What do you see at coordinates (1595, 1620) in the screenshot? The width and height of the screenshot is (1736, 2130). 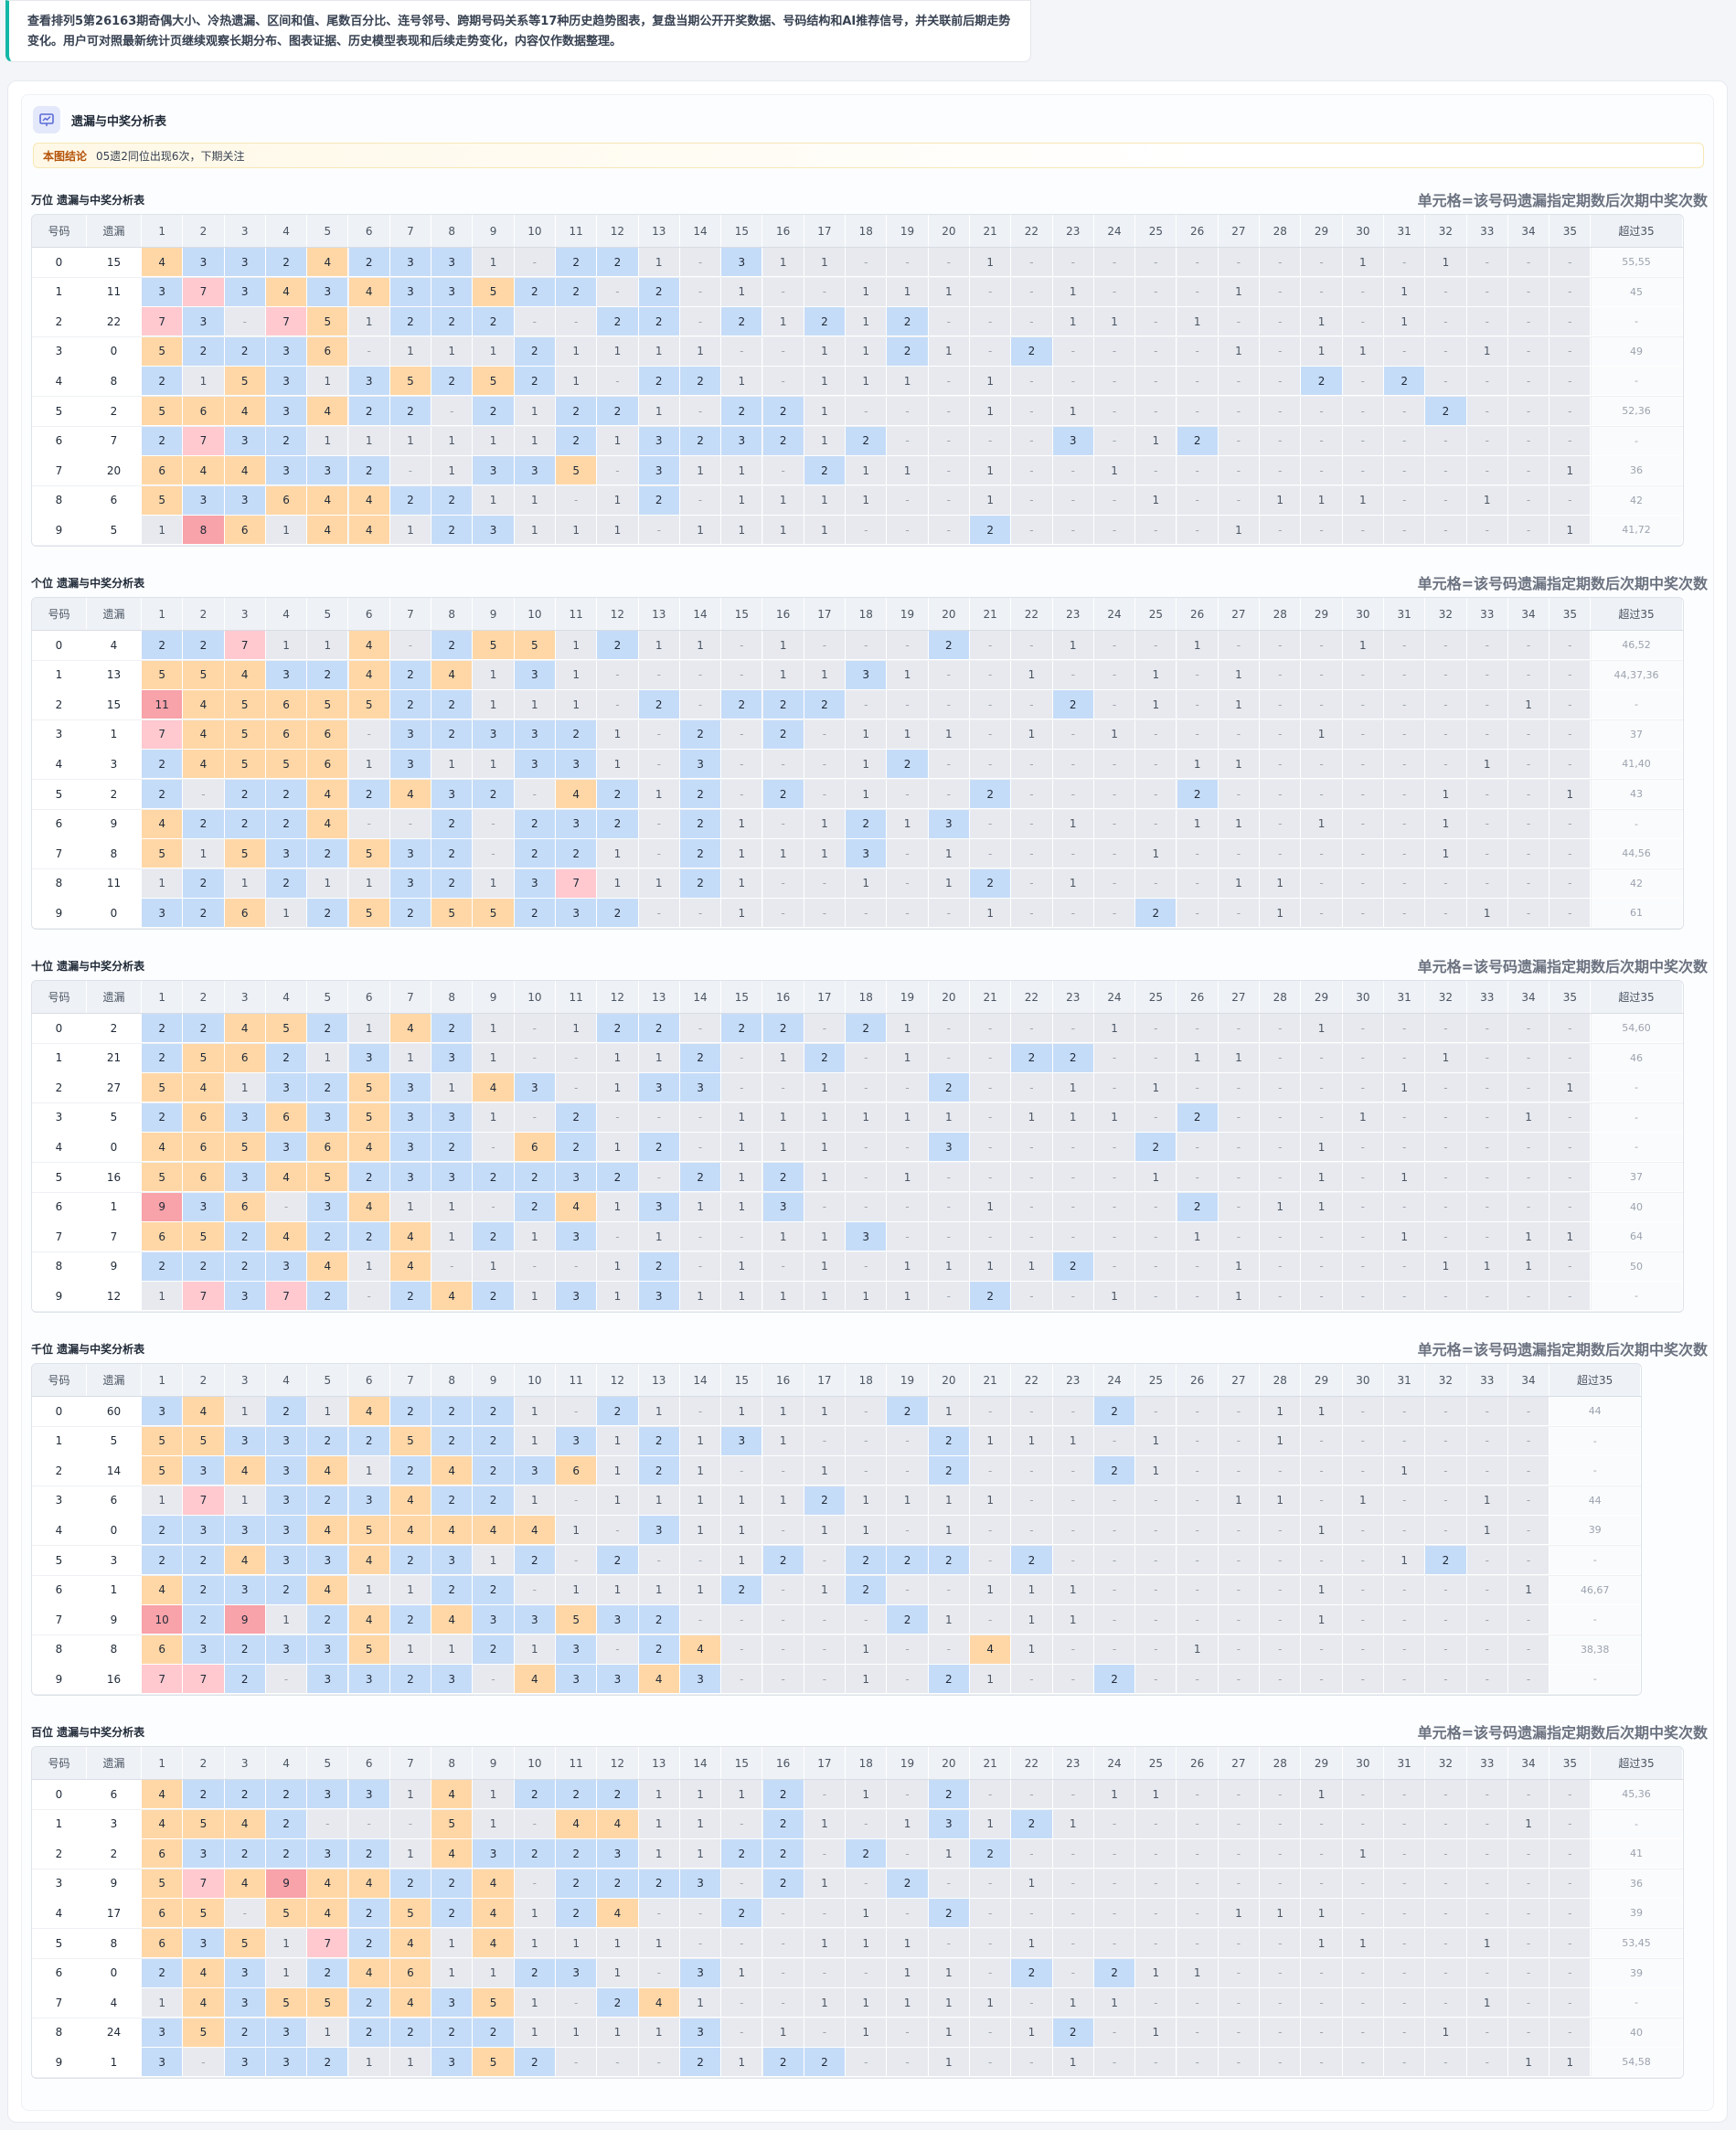 I see `row-excess: -` at bounding box center [1595, 1620].